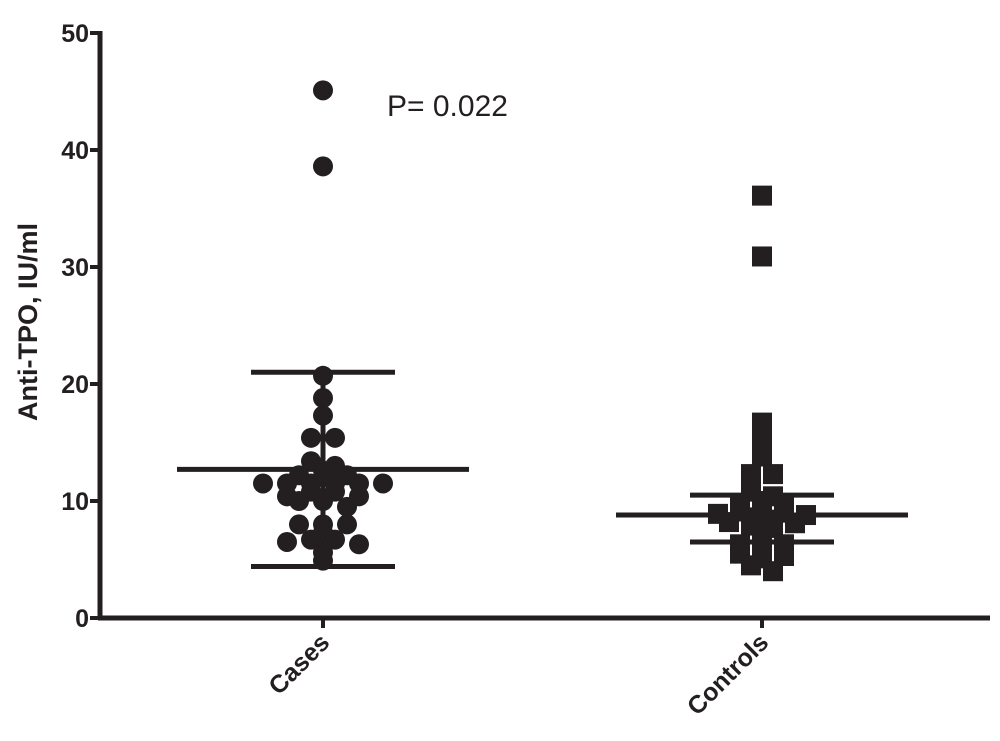 The height and width of the screenshot is (741, 1000). I want to click on y-tick-label: 0, so click(82, 619).